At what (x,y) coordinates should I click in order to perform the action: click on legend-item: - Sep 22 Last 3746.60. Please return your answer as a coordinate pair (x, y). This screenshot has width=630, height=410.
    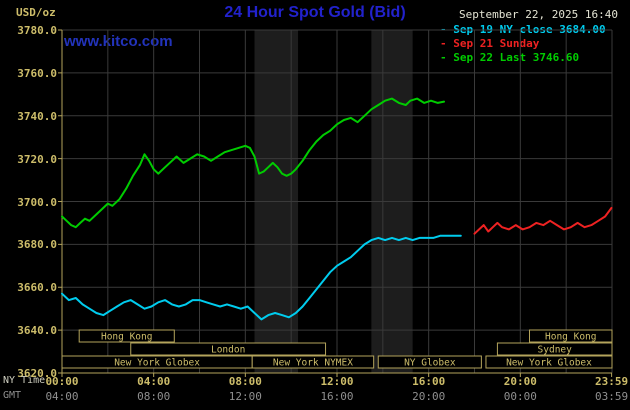
    Looking at the image, I should click on (529, 58).